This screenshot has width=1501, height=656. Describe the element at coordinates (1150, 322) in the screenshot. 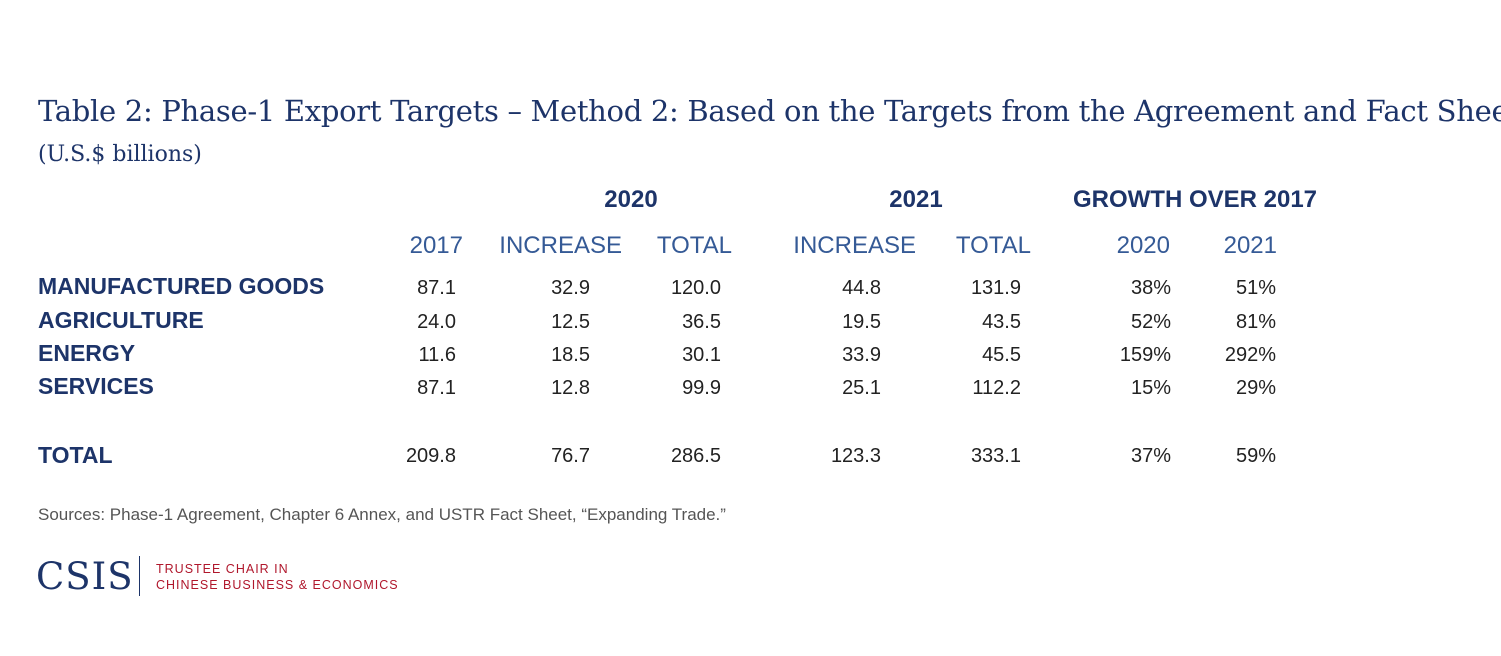

I see `table-cell: 52%` at that location.